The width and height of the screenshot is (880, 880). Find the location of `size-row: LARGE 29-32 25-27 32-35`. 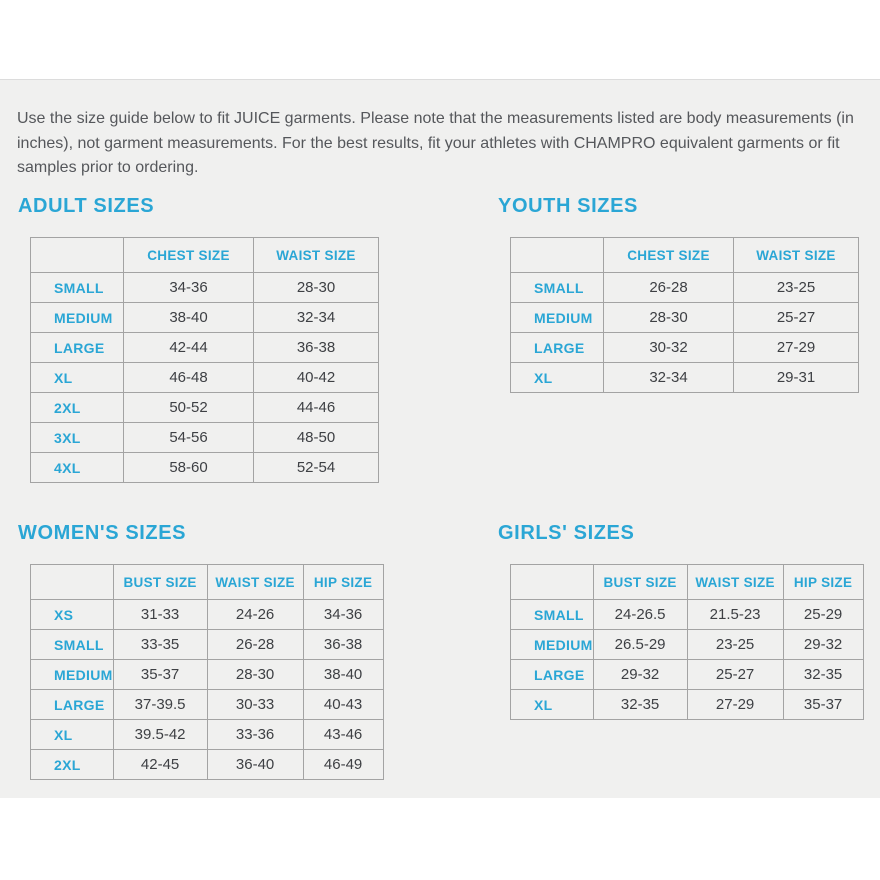

size-row: LARGE 29-32 25-27 32-35 is located at coordinates (687, 674).